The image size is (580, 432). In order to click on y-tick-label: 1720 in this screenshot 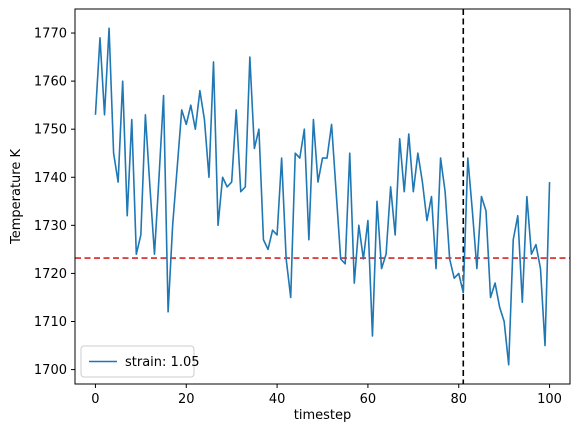, I will do `click(50, 274)`.